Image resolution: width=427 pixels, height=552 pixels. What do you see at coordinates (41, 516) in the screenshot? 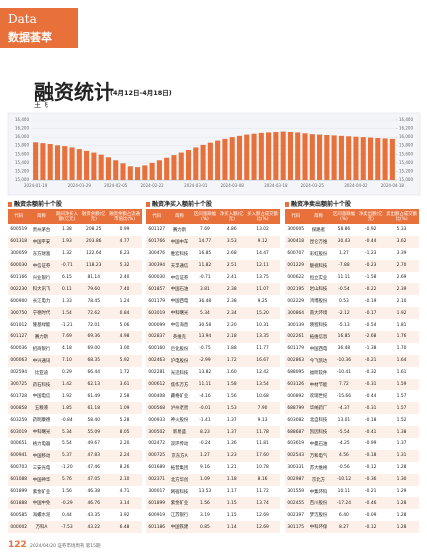
I see `table-cell: 海螺水泥` at bounding box center [41, 516].